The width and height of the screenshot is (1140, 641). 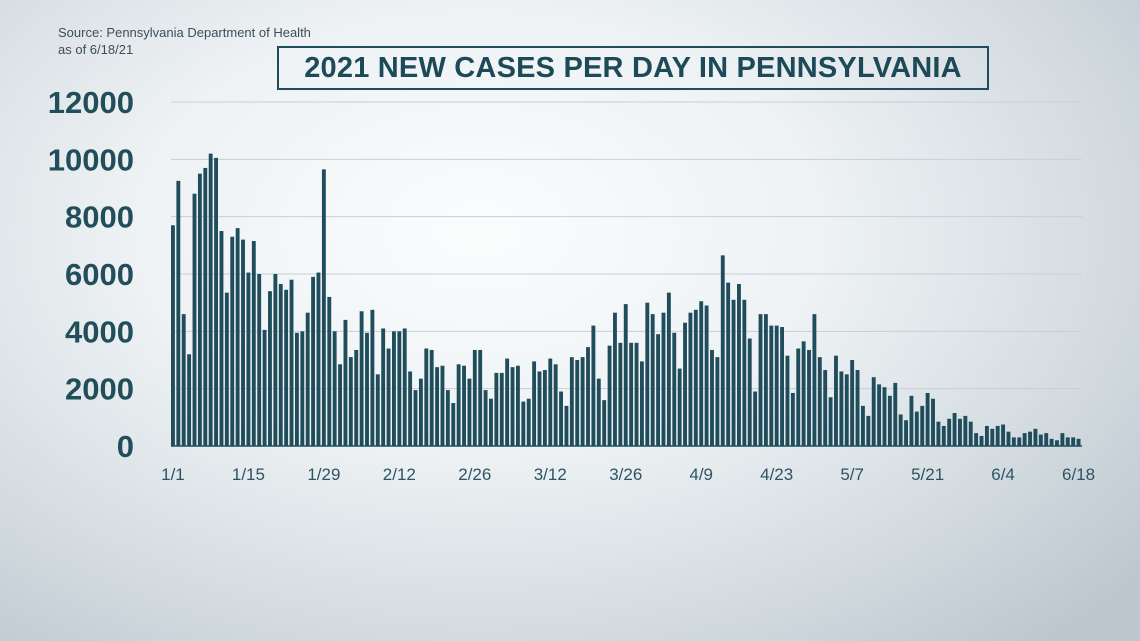 What do you see at coordinates (91, 159) in the screenshot?
I see `y-tick-label: 10000` at bounding box center [91, 159].